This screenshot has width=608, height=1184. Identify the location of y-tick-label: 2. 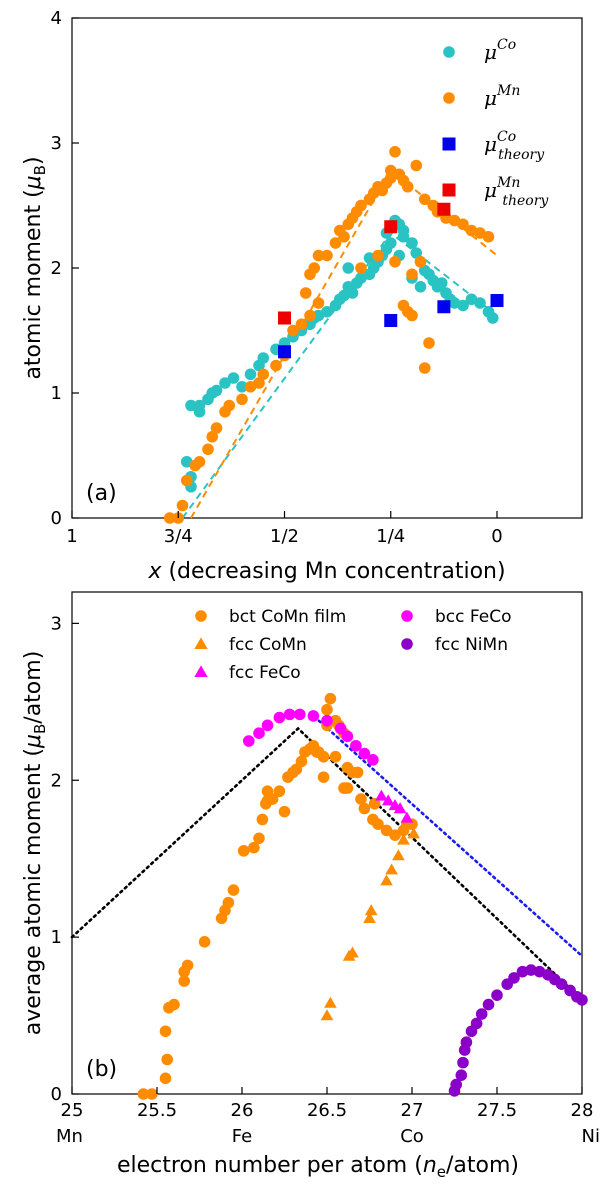
(56, 268).